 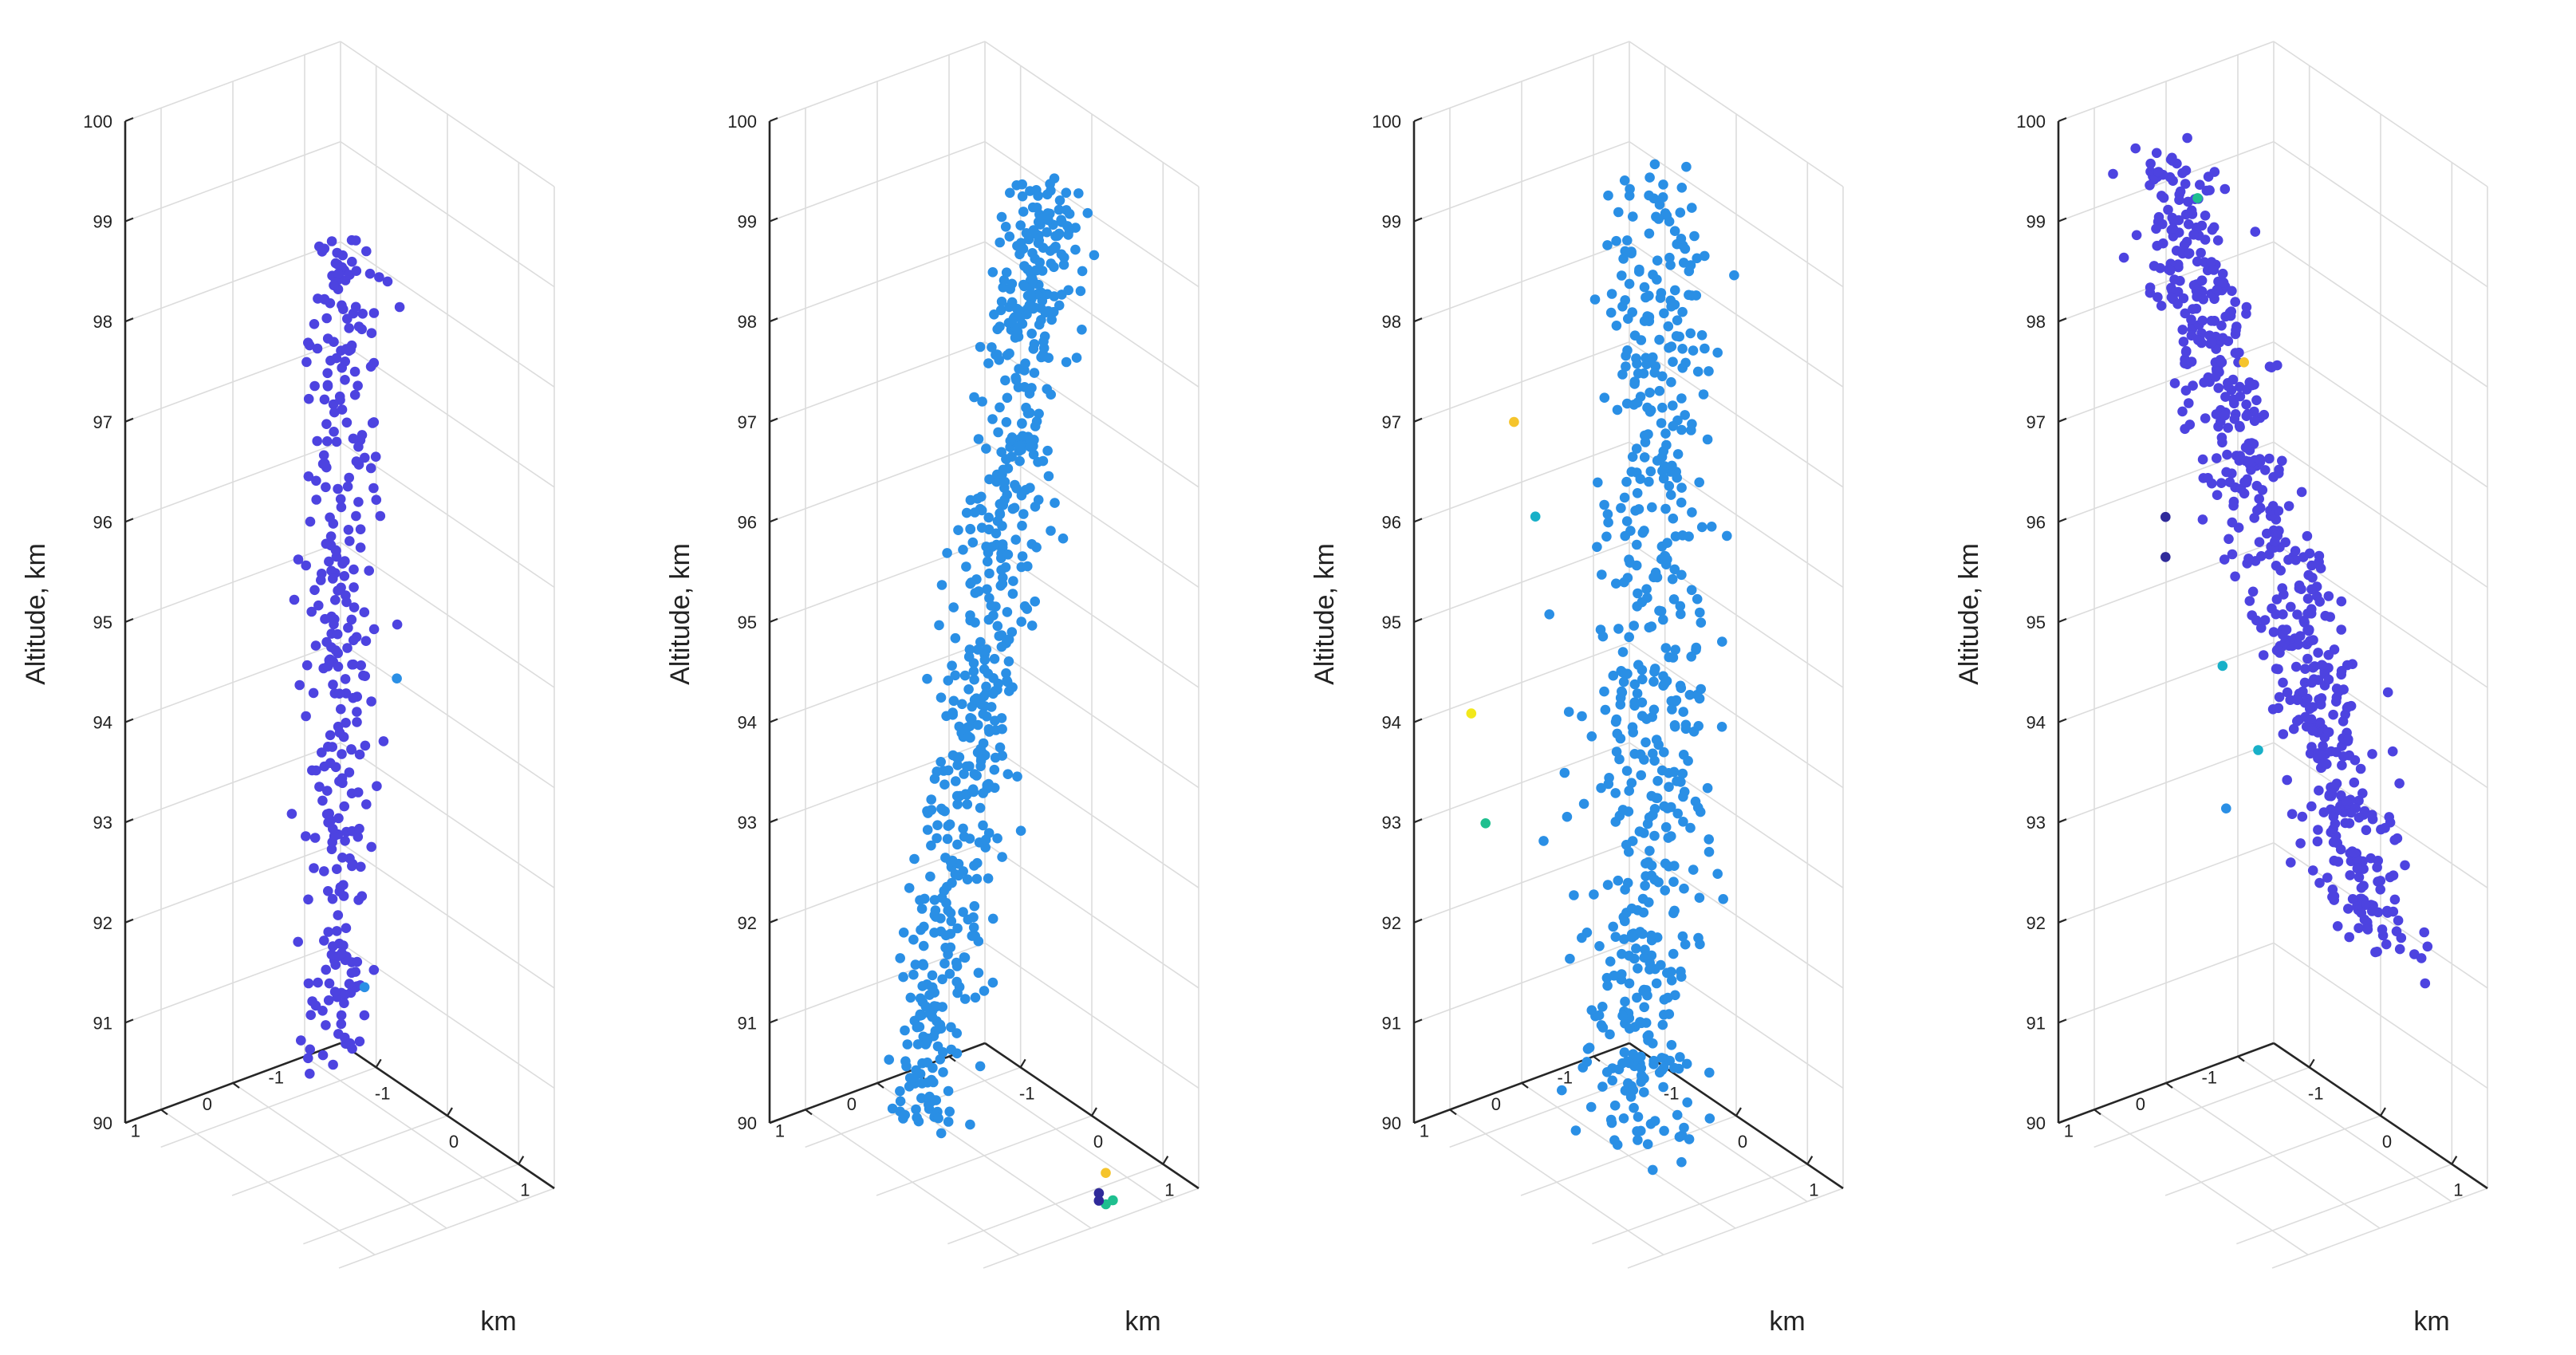 What do you see at coordinates (742, 122) in the screenshot?
I see `z-tick-label: 100` at bounding box center [742, 122].